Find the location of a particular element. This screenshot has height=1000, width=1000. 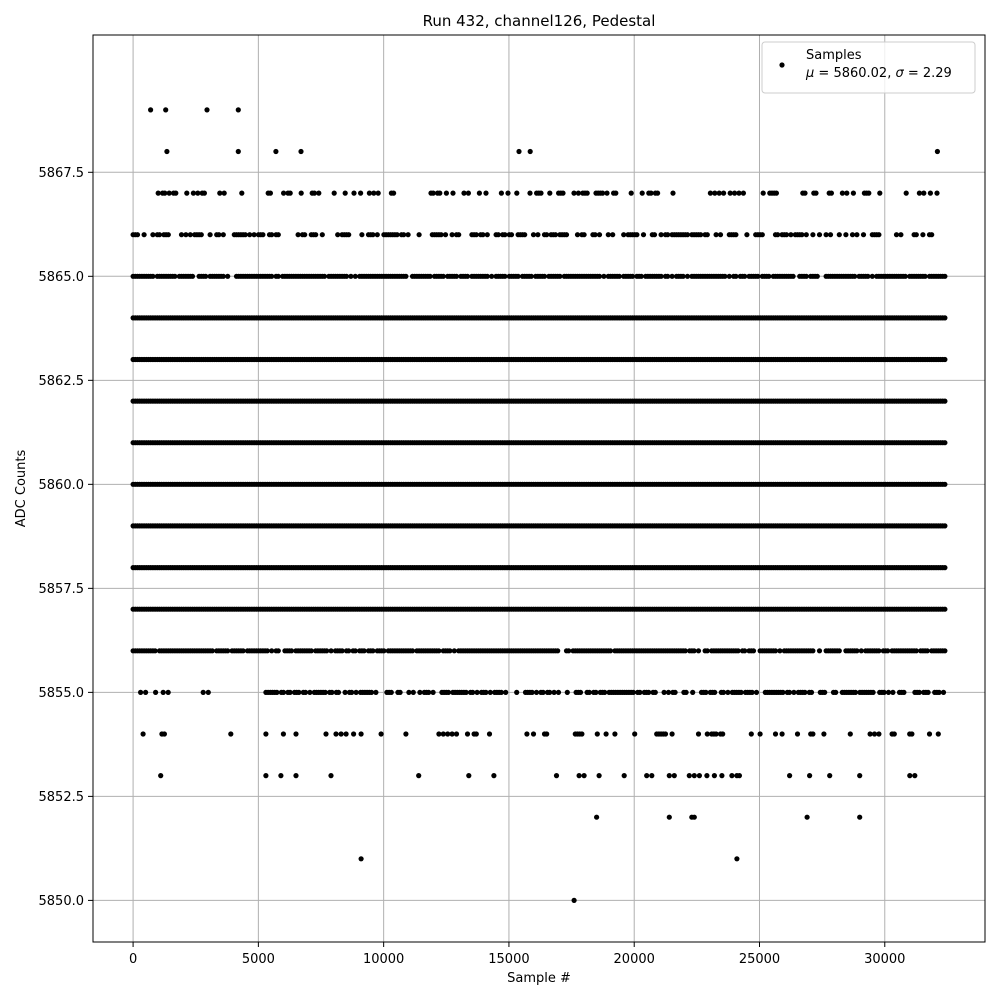

y-tick-label: 5865.0 is located at coordinates (62, 277).